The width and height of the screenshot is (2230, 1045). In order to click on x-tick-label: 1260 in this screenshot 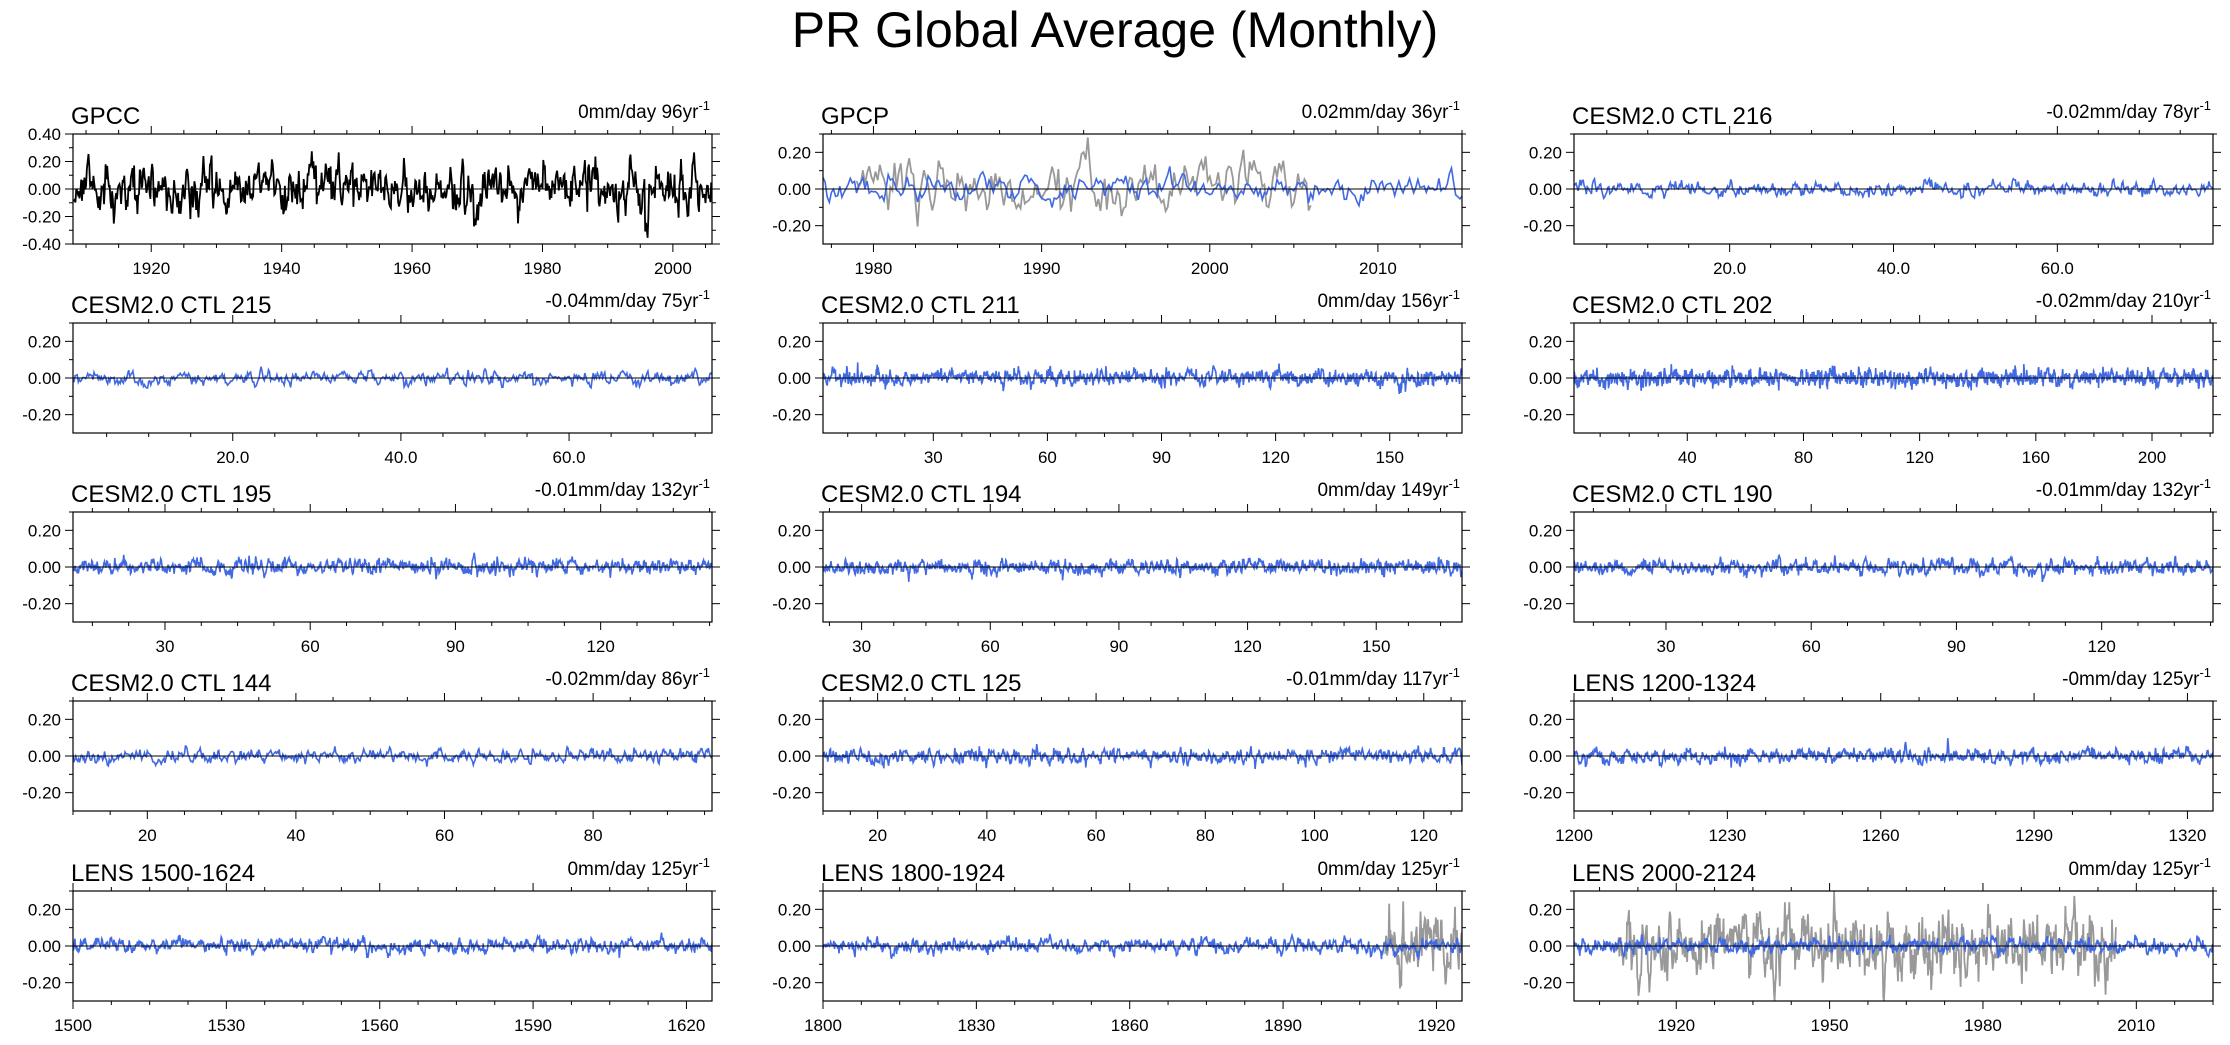, I will do `click(1881, 835)`.